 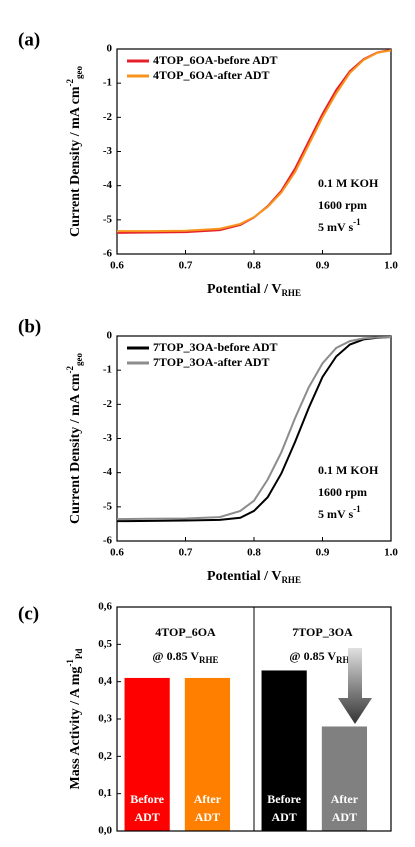 I want to click on group-label: 4TOP_6OA, so click(x=185, y=632).